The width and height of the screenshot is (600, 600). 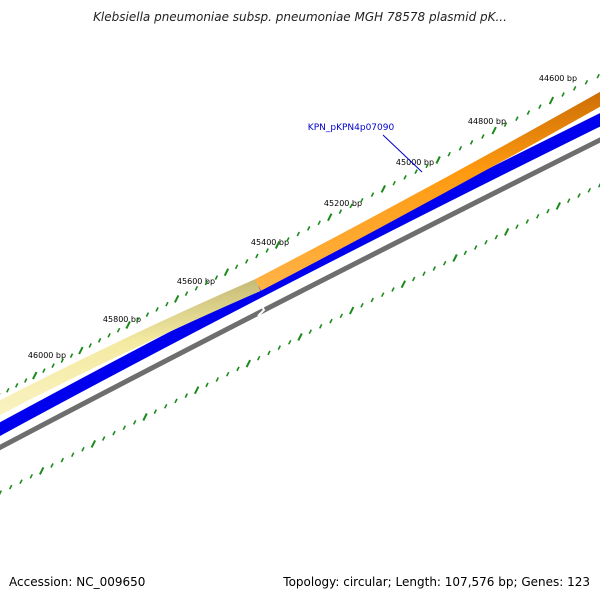 I want to click on ruler-label: 45800 bp, so click(x=122, y=319).